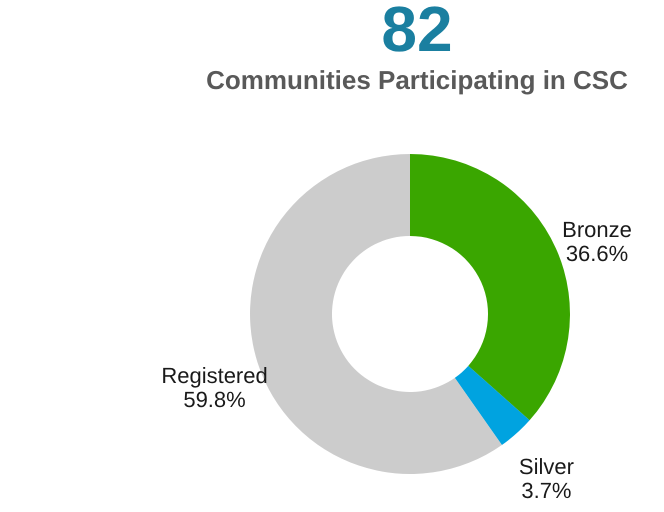 The image size is (664, 512). I want to click on data-label: 3.7%, so click(546, 491).